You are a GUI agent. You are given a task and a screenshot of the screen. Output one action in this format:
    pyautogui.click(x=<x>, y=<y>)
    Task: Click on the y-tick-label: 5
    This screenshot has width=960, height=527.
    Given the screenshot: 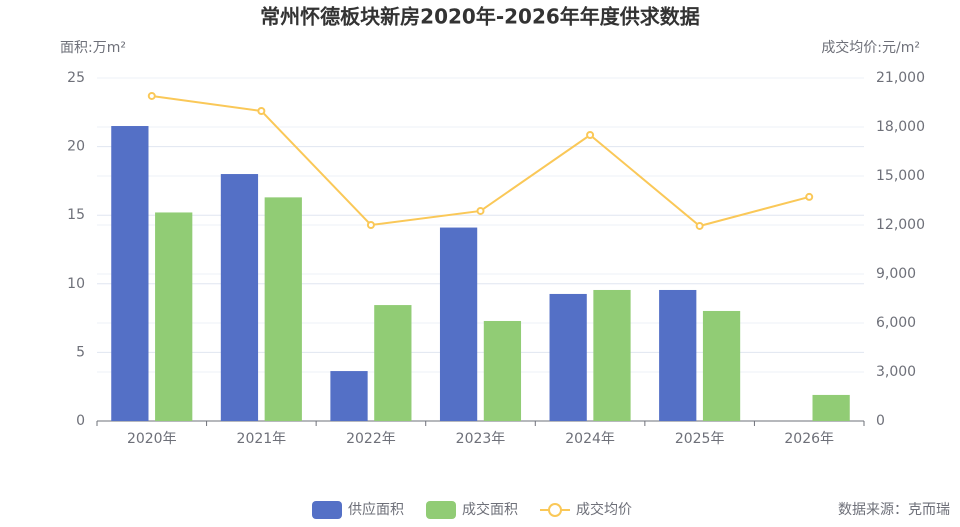 What is the action you would take?
    pyautogui.click(x=80, y=352)
    